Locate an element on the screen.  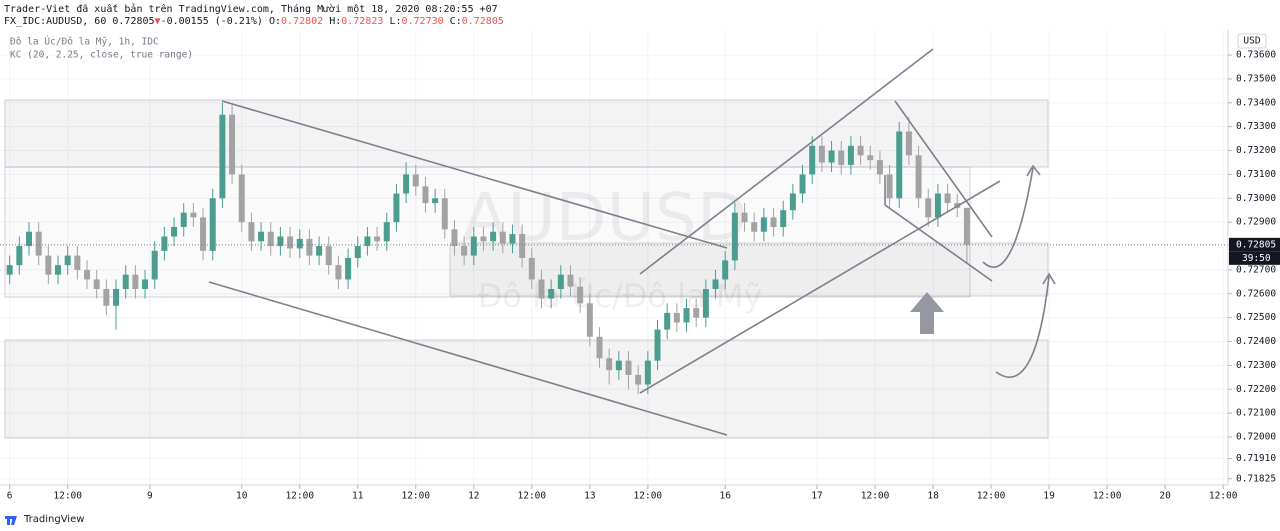
y-tick-label: 0.73500 is located at coordinates (1256, 78).